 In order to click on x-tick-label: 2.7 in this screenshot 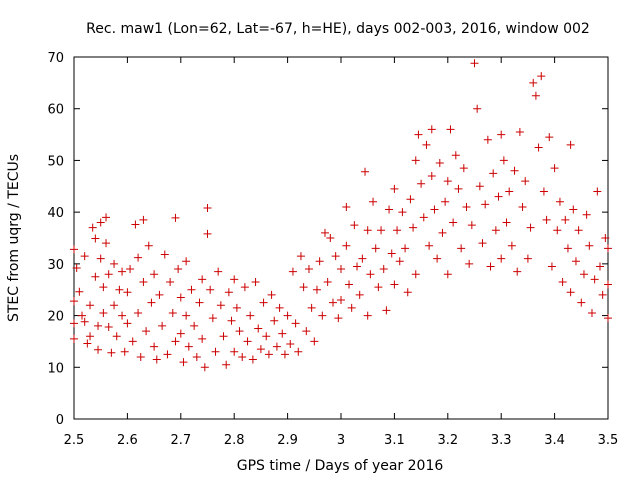, I will do `click(180, 440)`.